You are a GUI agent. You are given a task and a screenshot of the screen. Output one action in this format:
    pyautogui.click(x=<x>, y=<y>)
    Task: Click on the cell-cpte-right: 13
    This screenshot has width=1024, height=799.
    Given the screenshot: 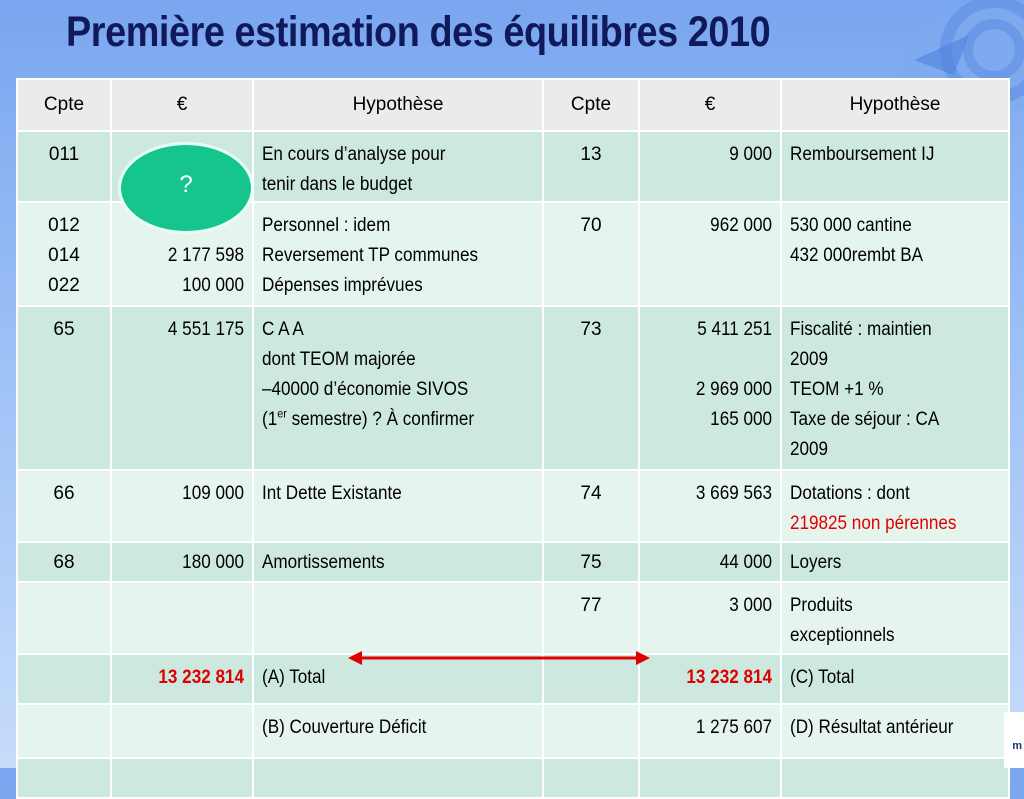 What is the action you would take?
    pyautogui.click(x=591, y=166)
    